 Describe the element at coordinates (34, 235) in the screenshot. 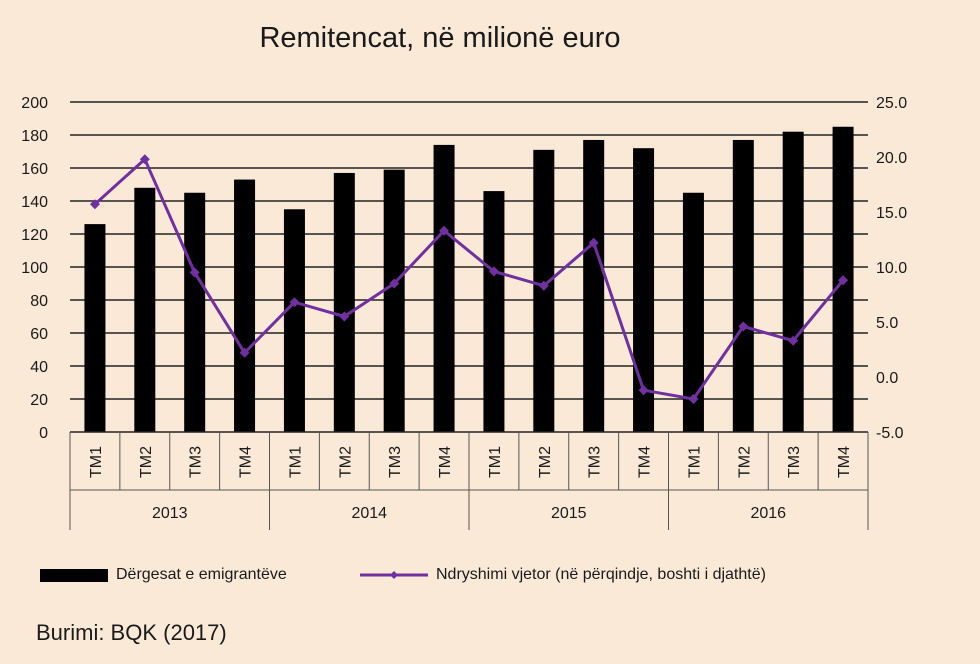

I see `y-left-tick-label: 120` at that location.